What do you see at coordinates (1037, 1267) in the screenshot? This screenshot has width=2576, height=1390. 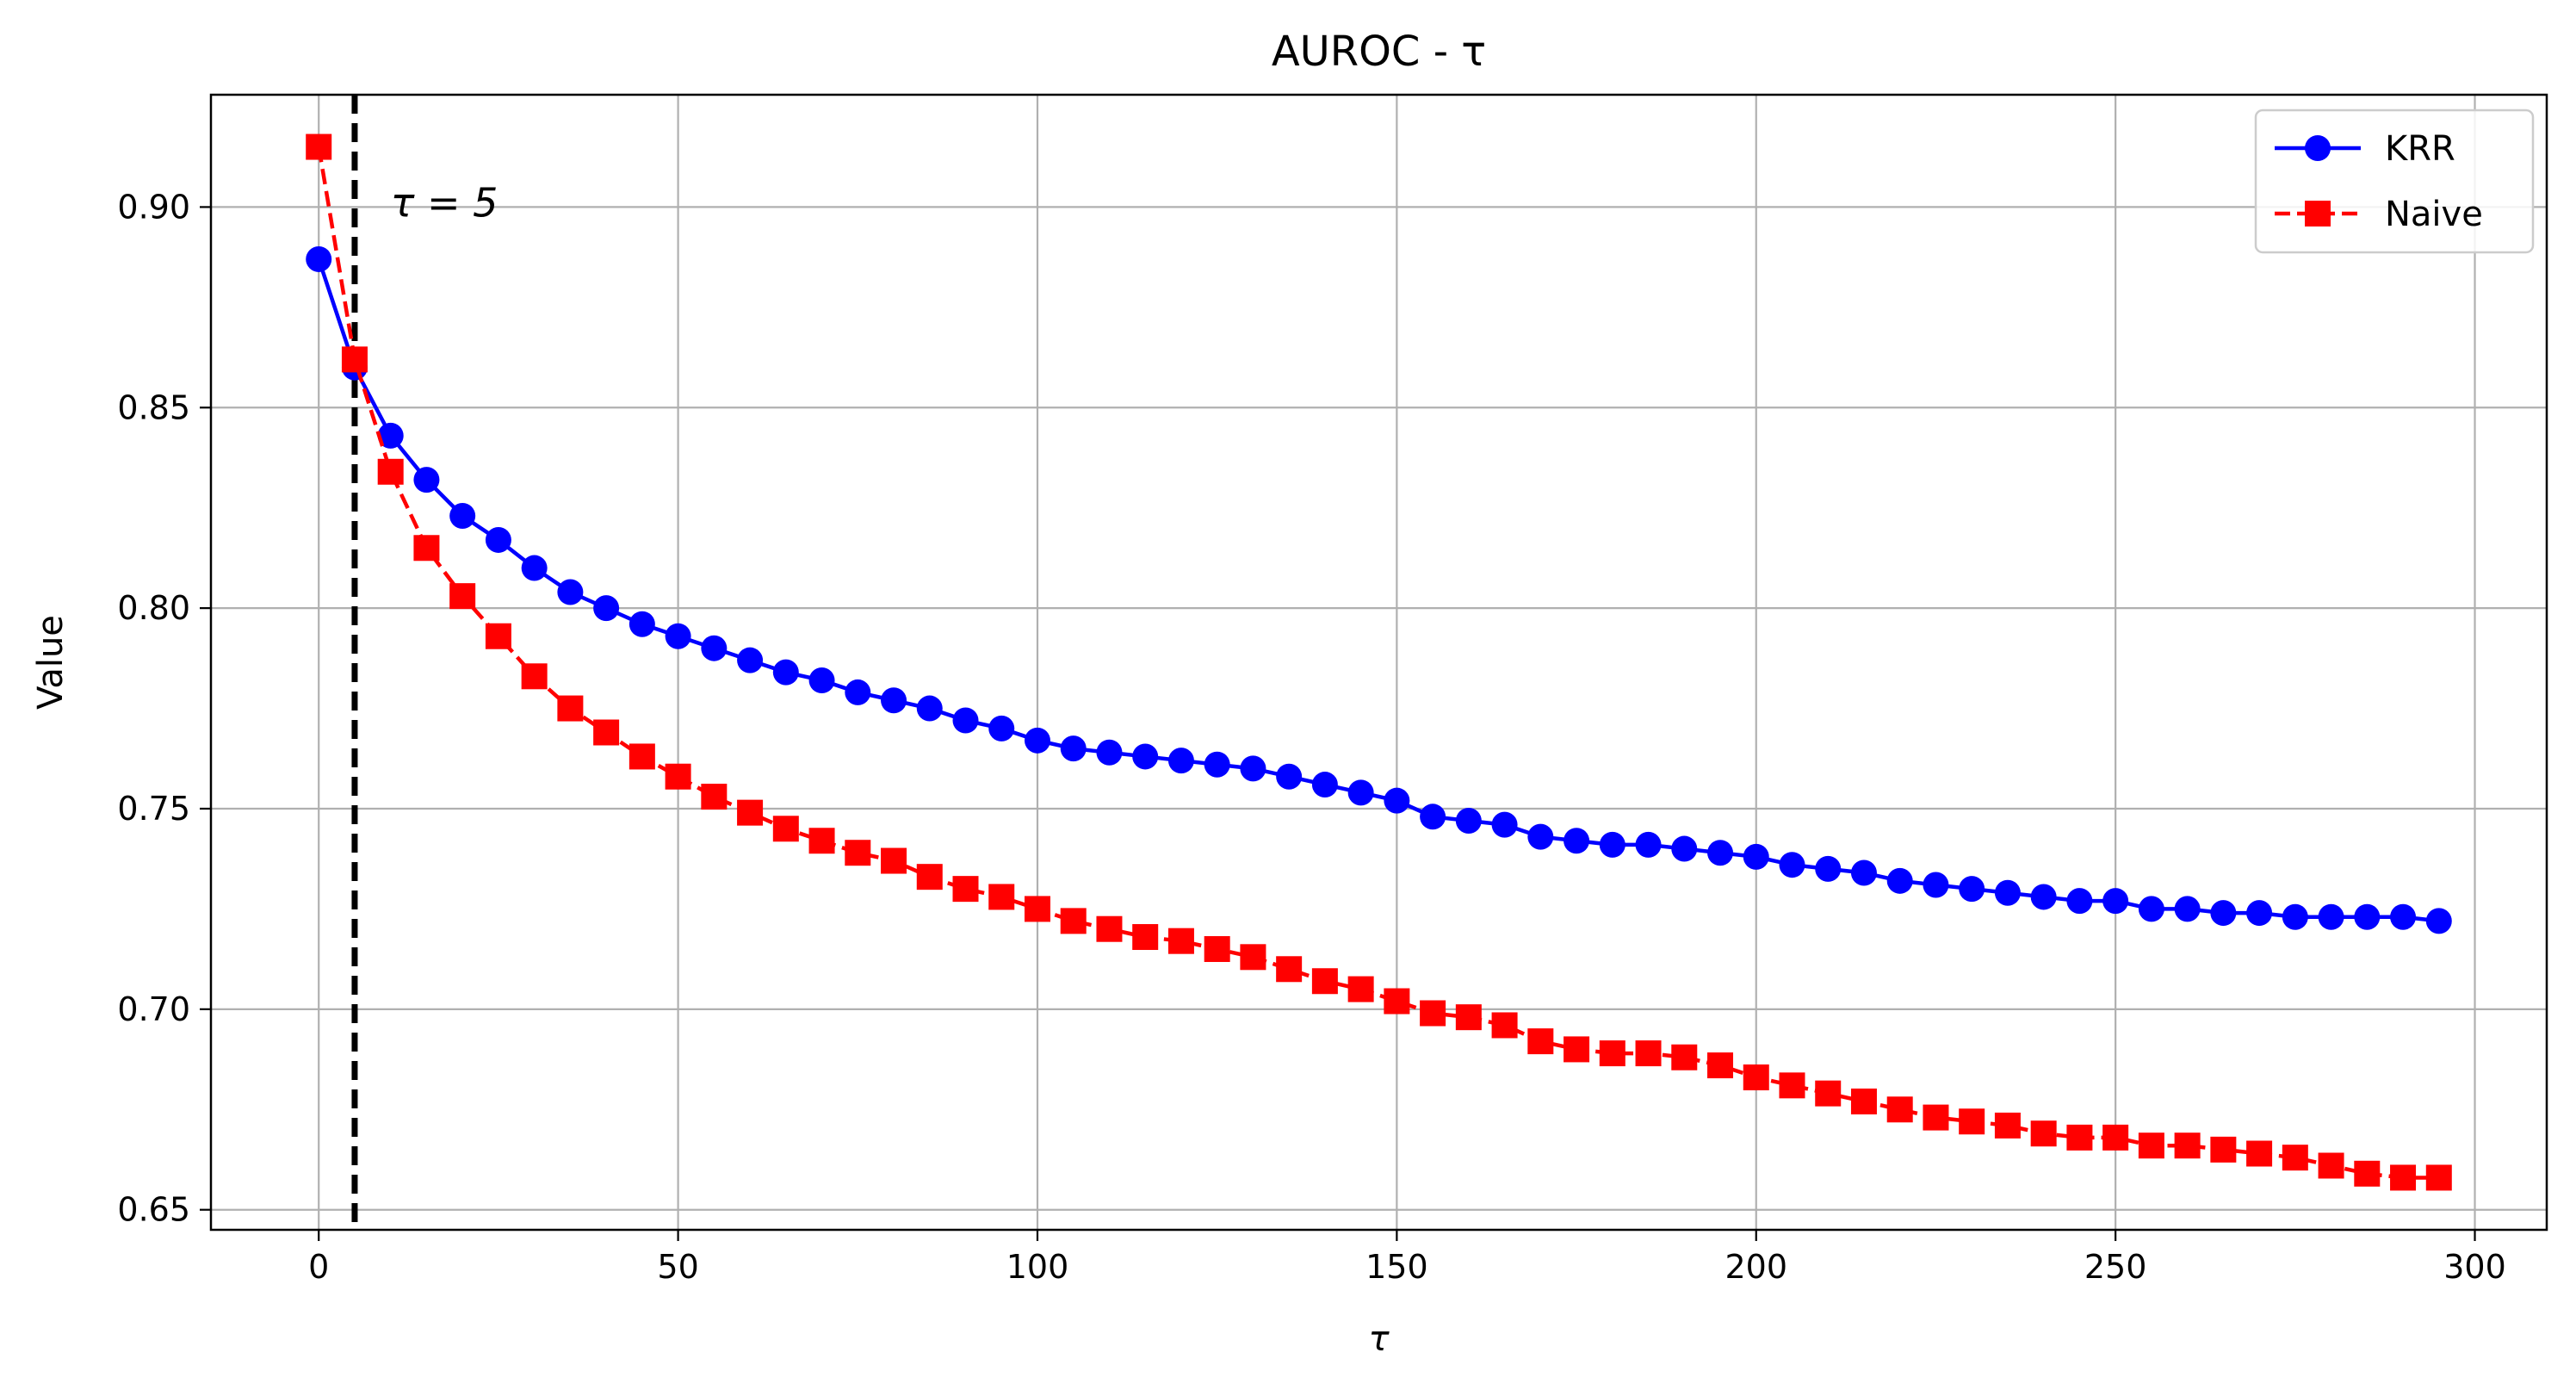 I see `x-tick-label: 100` at bounding box center [1037, 1267].